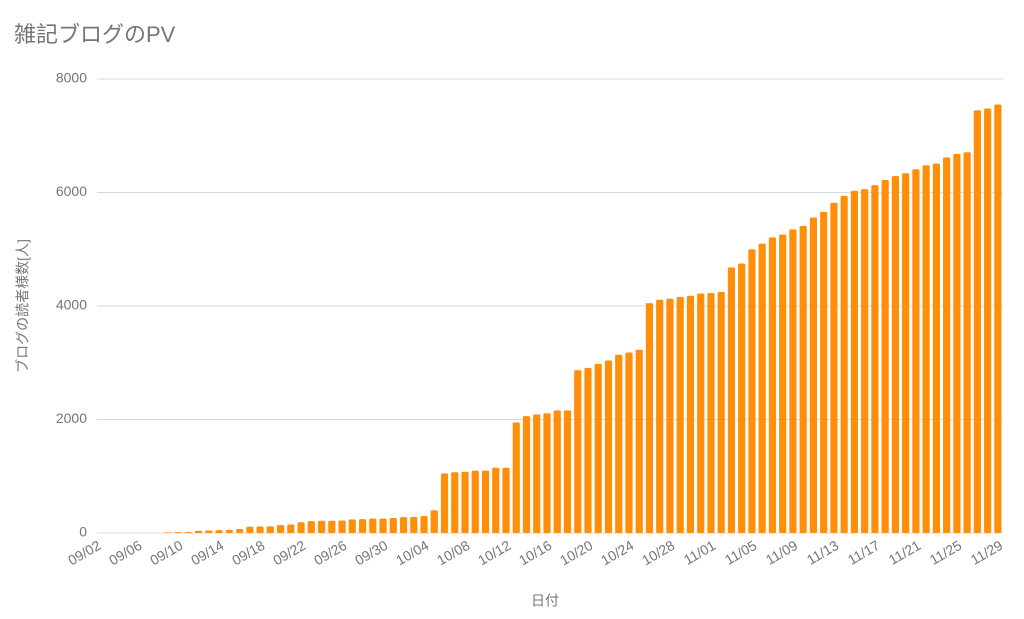  I want to click on x-tick-label: 10/28, so click(658, 552).